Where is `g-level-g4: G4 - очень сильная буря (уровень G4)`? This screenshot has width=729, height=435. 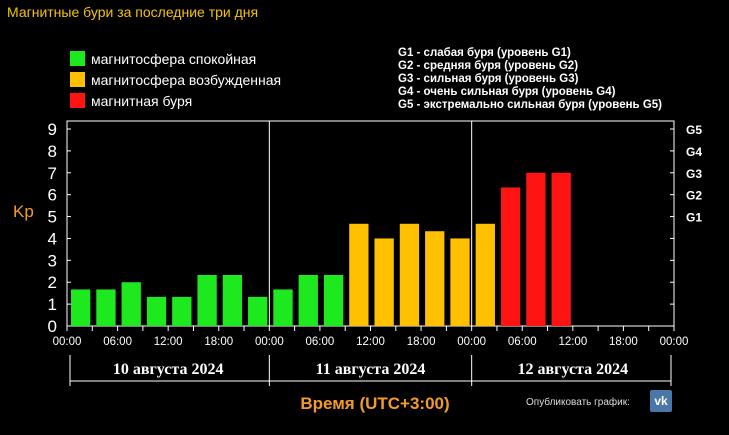
g-level-g4: G4 - очень сильная буря (уровень G4) is located at coordinates (507, 92).